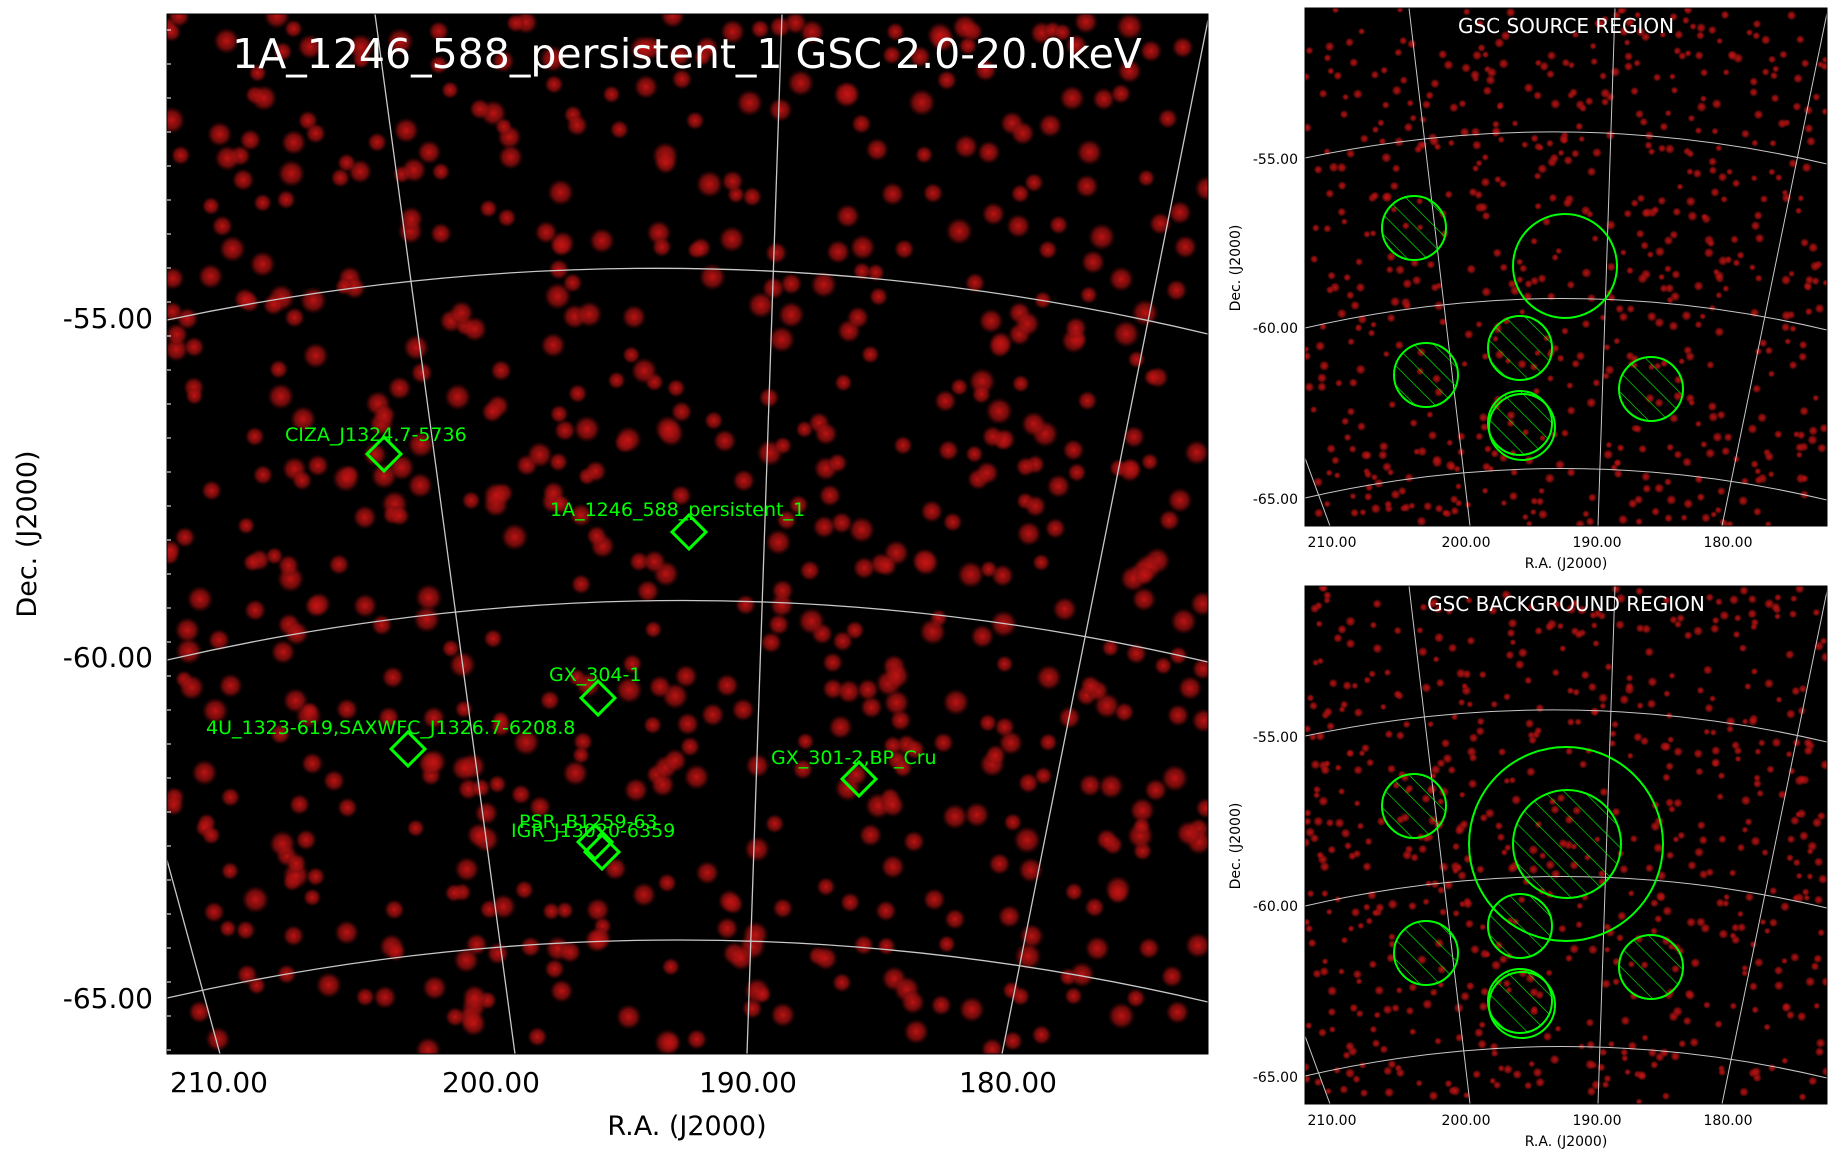  I want to click on source-panel-regions, so click(1532, 328).